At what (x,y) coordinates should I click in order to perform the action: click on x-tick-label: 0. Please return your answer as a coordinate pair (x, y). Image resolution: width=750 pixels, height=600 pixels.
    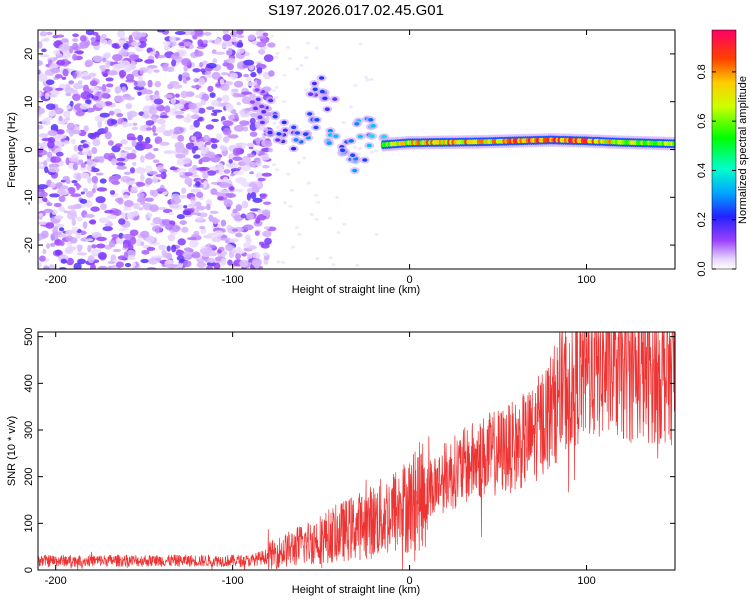
    Looking at the image, I should click on (410, 581).